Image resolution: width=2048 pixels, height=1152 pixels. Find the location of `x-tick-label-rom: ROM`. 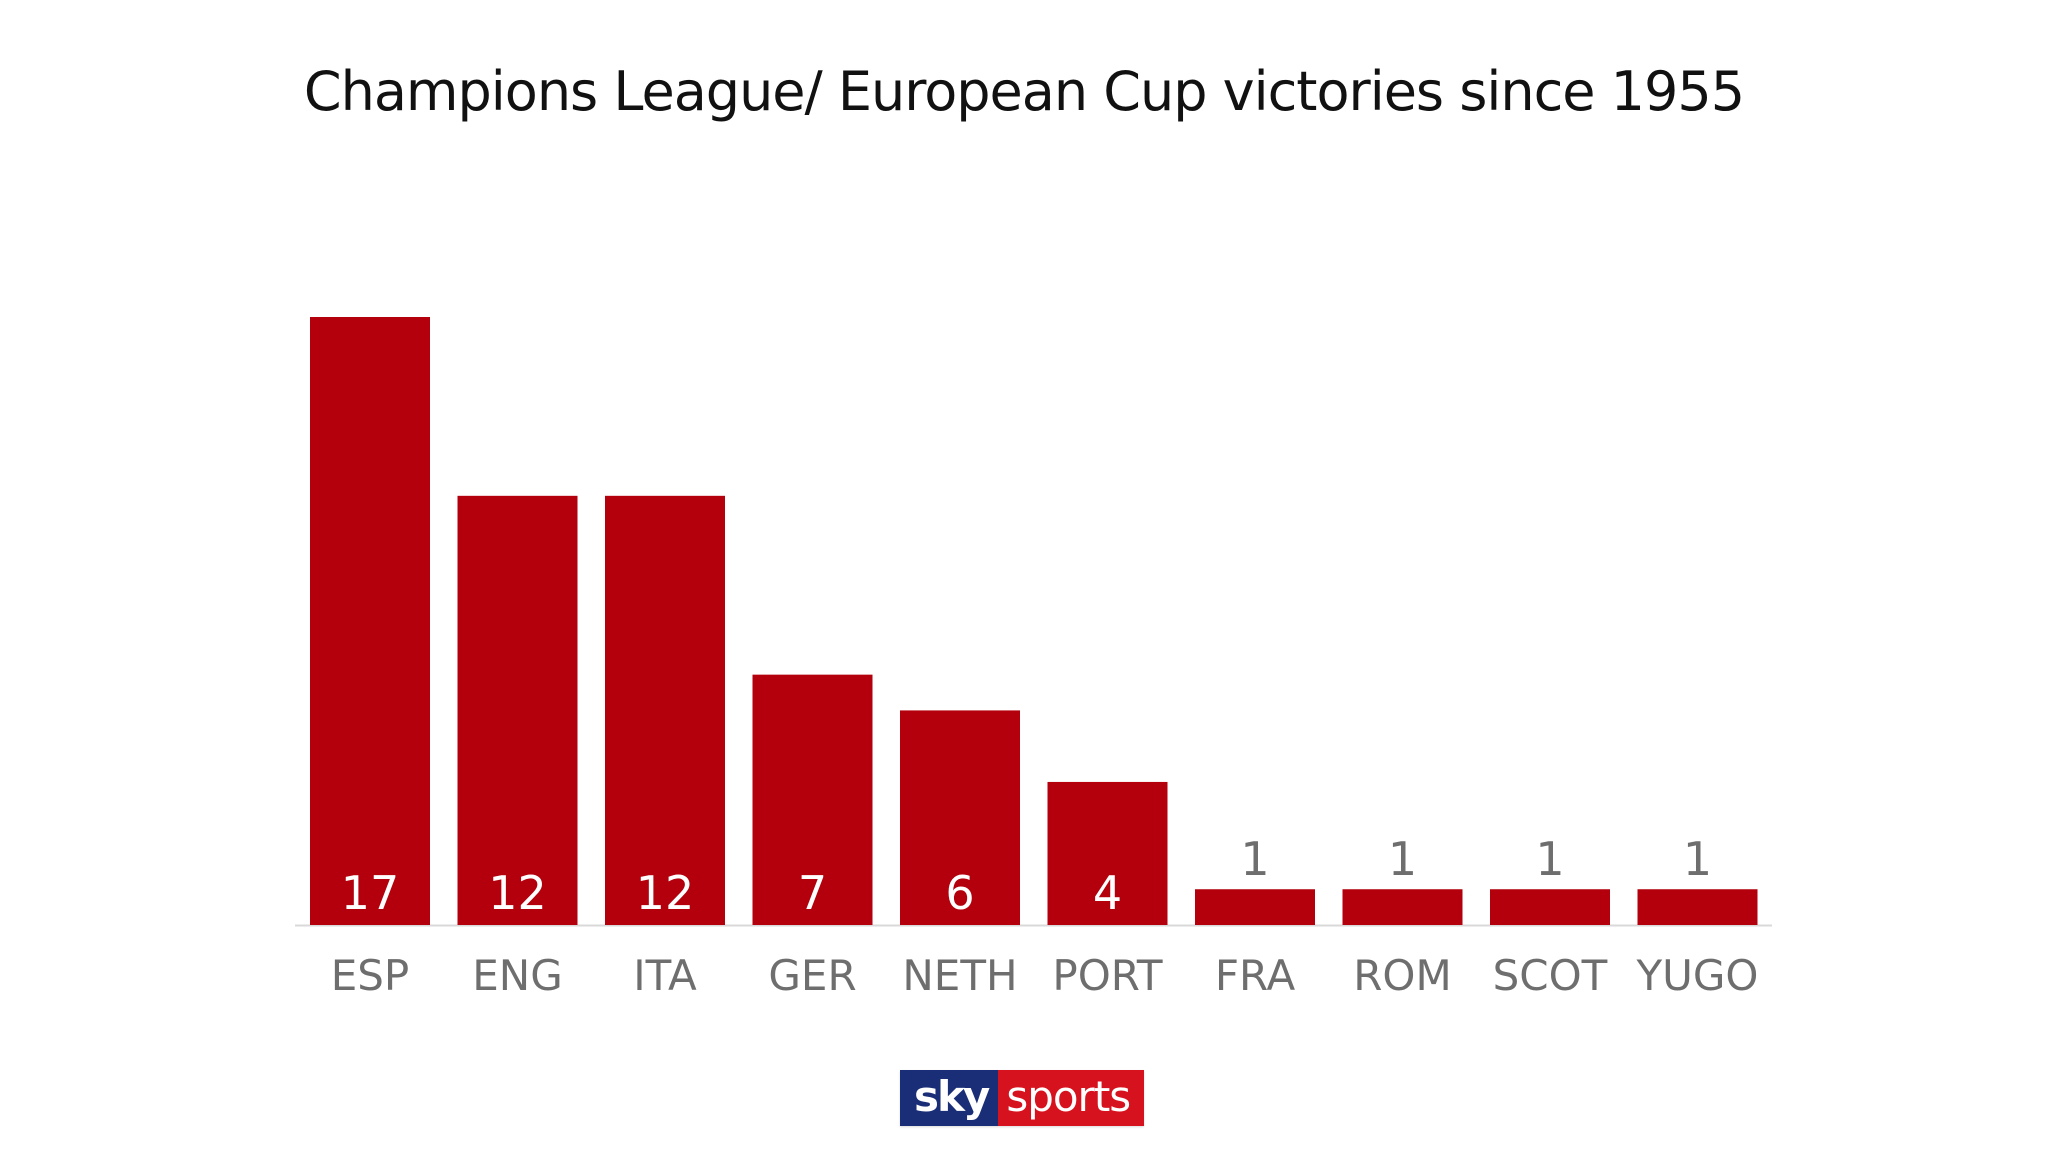

x-tick-label-rom: ROM is located at coordinates (1402, 975).